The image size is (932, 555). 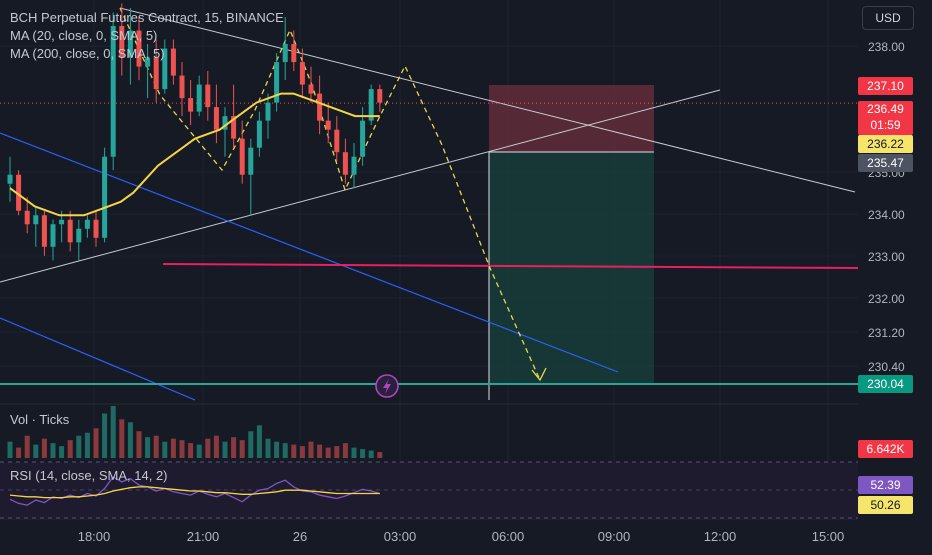 I want to click on ma200-legend: MA (200, close, 0, SMA, 5), so click(x=87, y=53).